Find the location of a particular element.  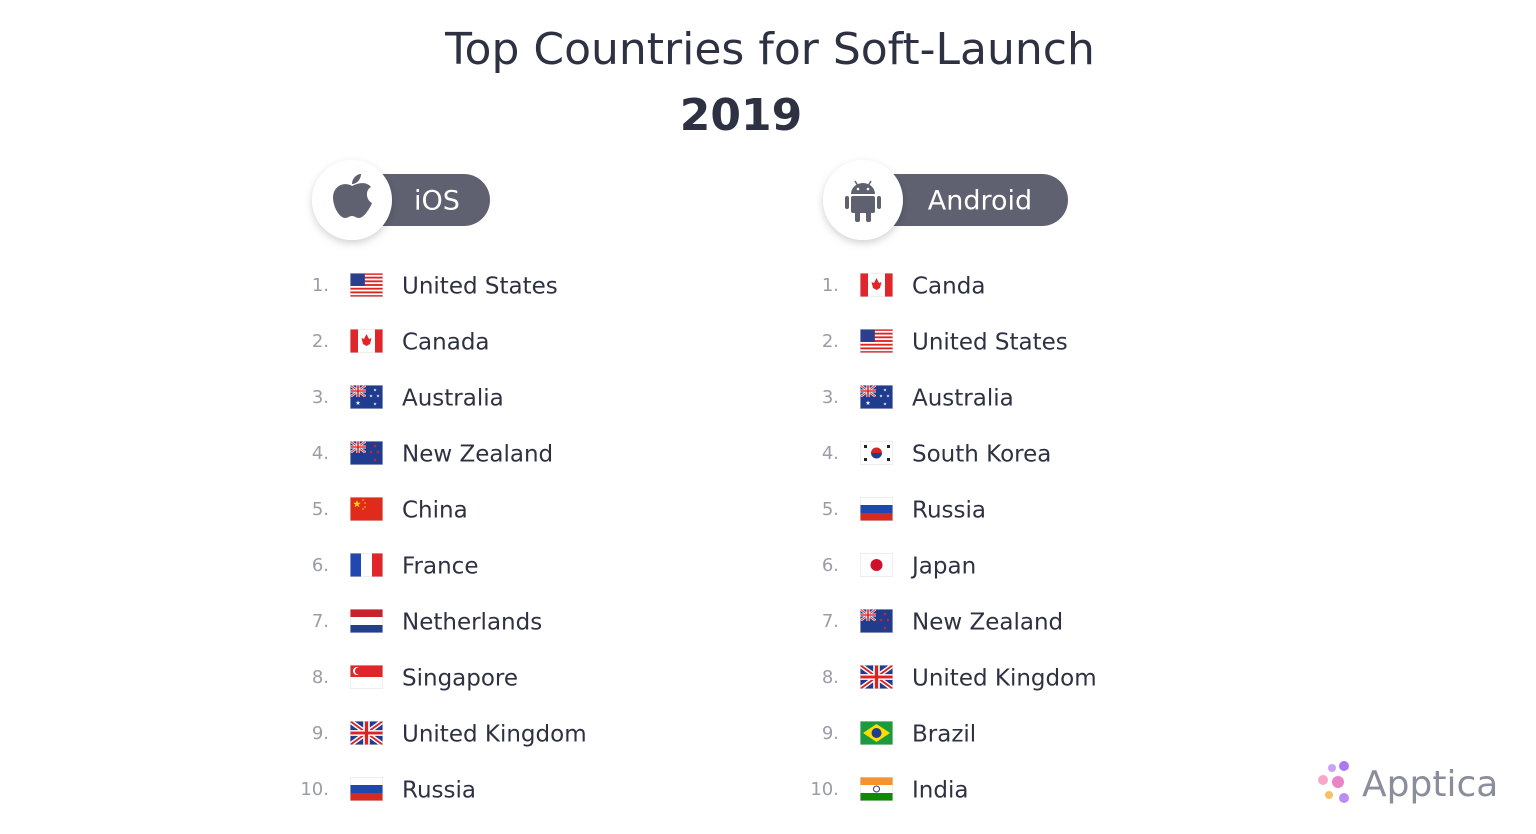

rank: 2. is located at coordinates (320, 341).